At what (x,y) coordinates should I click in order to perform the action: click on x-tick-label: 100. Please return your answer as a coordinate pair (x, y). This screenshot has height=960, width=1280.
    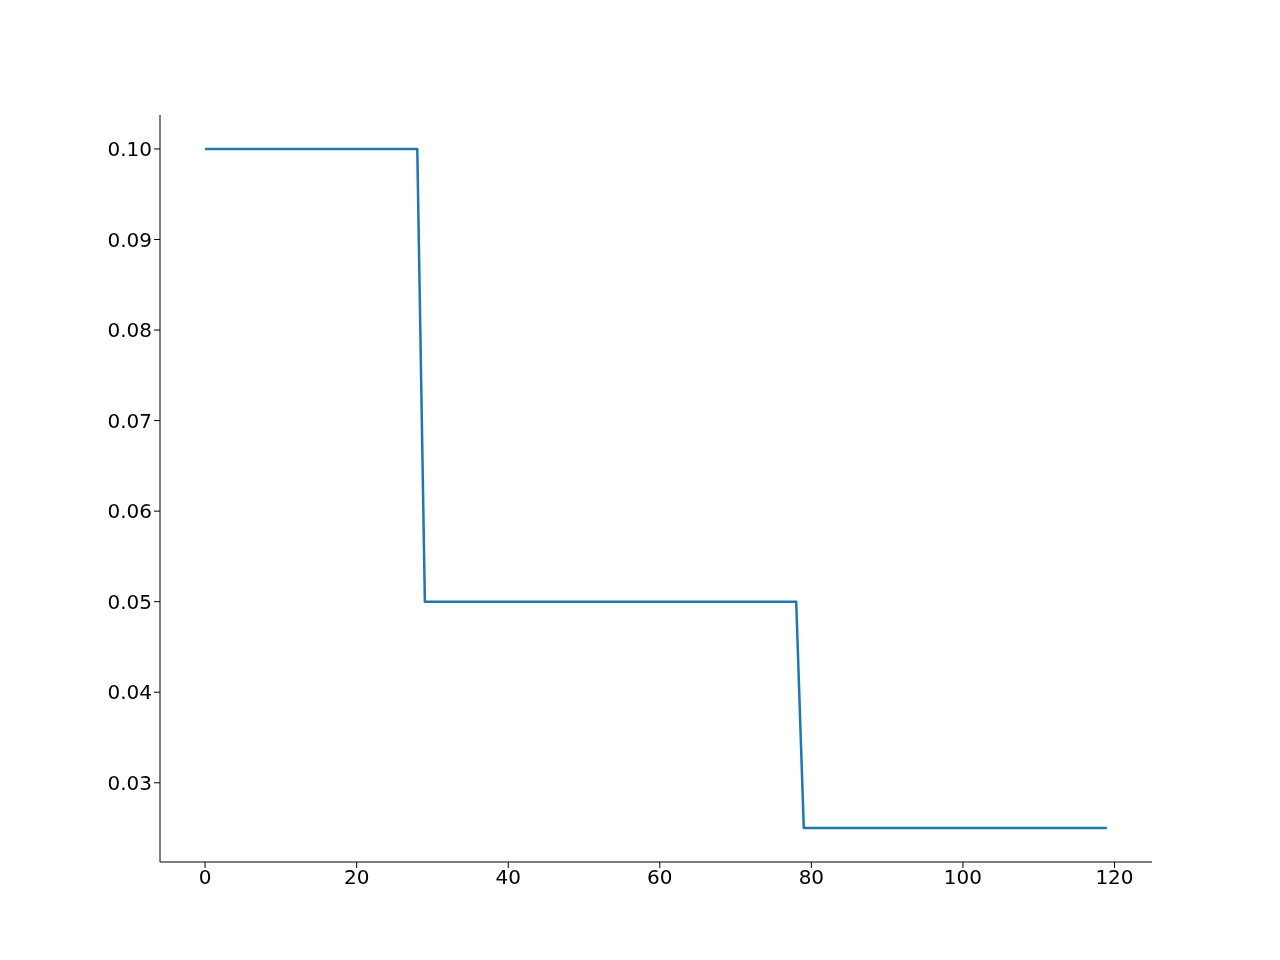
    Looking at the image, I should click on (963, 877).